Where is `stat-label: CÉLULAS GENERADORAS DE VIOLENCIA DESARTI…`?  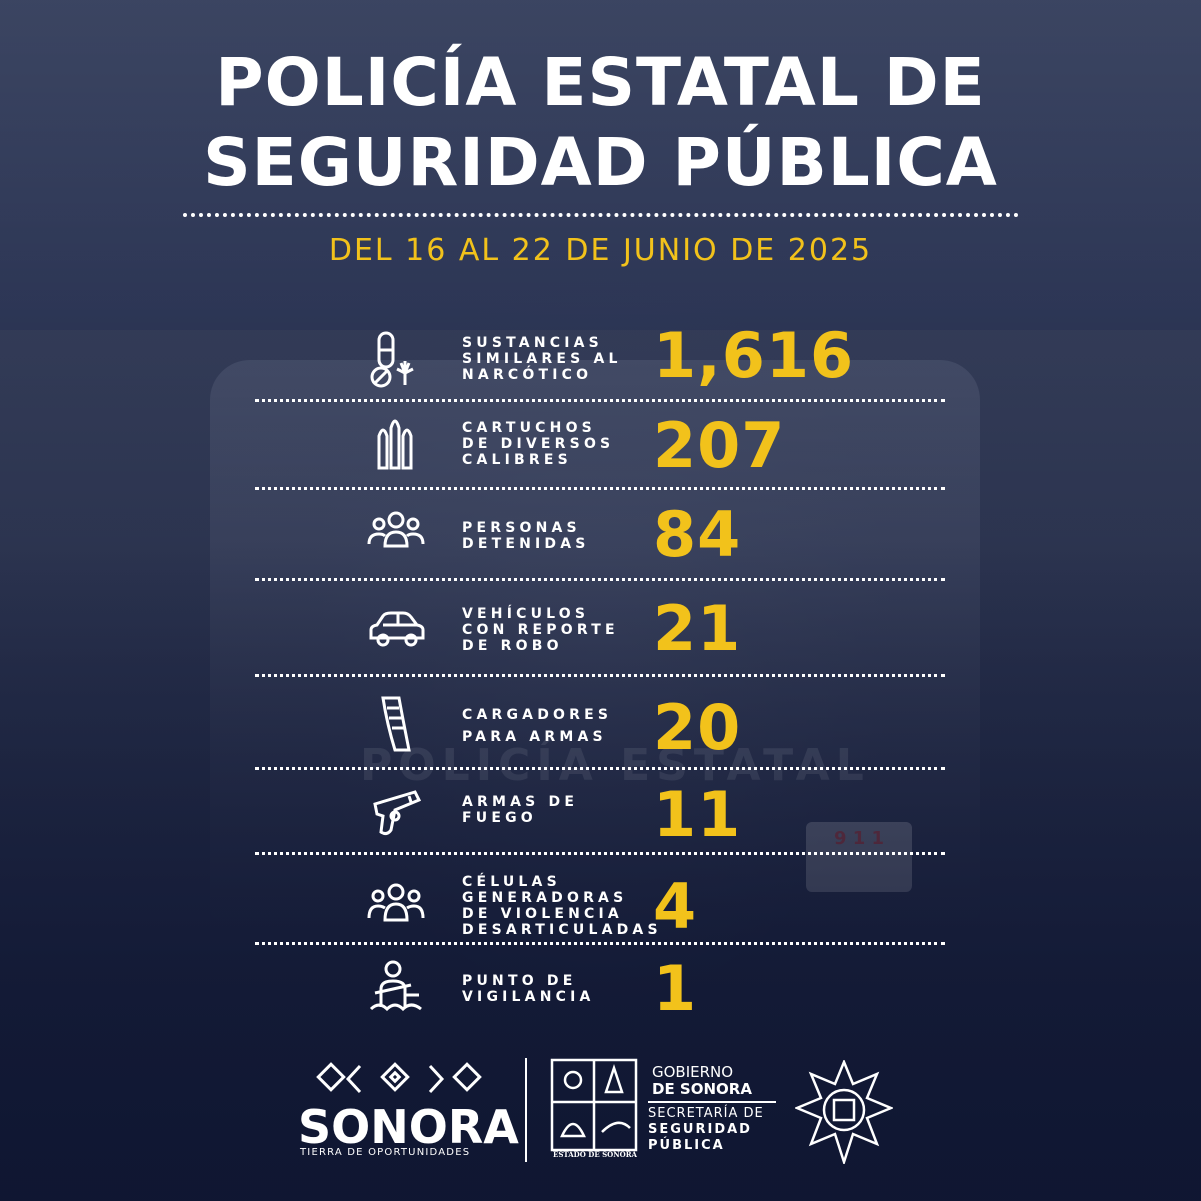 stat-label: CÉLULAS GENERADORAS DE VIOLENCIA DESARTI… is located at coordinates (562, 906).